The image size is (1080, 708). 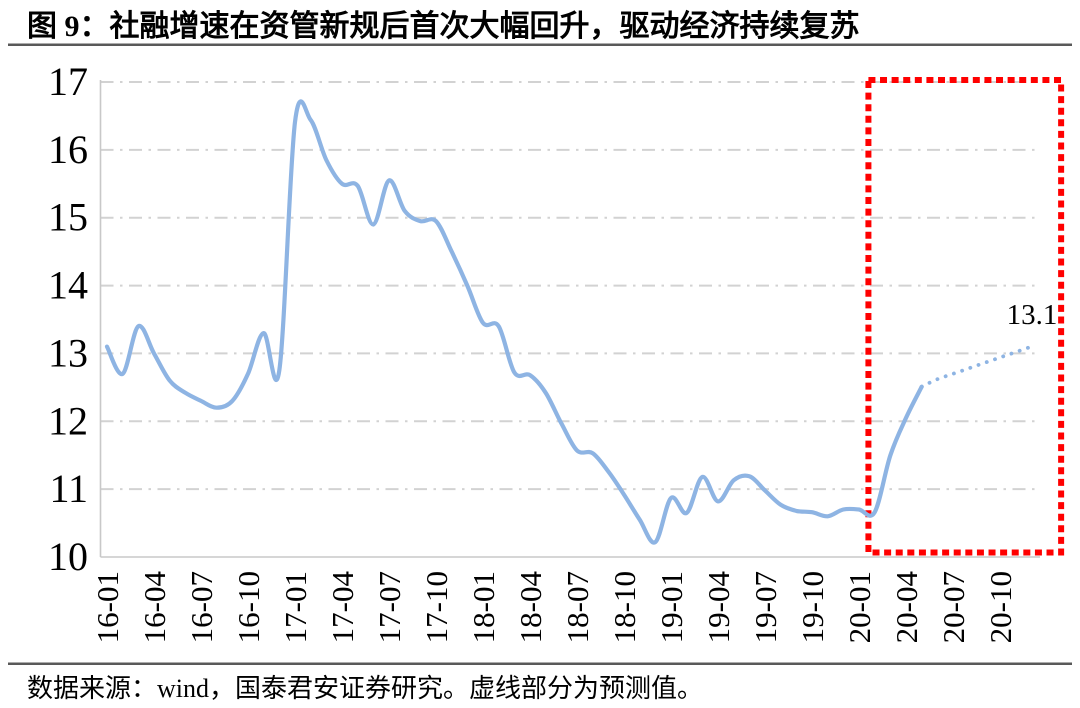 I want to click on x-tick-label: 17-07, so click(x=389, y=607).